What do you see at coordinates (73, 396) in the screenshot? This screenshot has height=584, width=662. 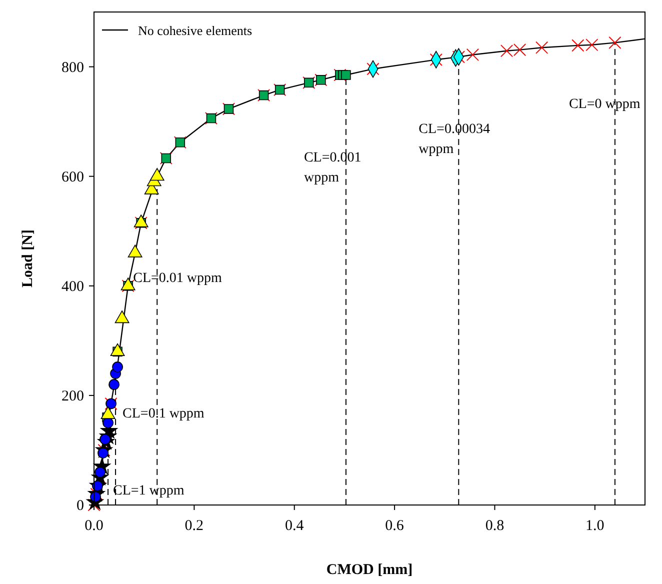 I see `y-tick-label: 200` at bounding box center [73, 396].